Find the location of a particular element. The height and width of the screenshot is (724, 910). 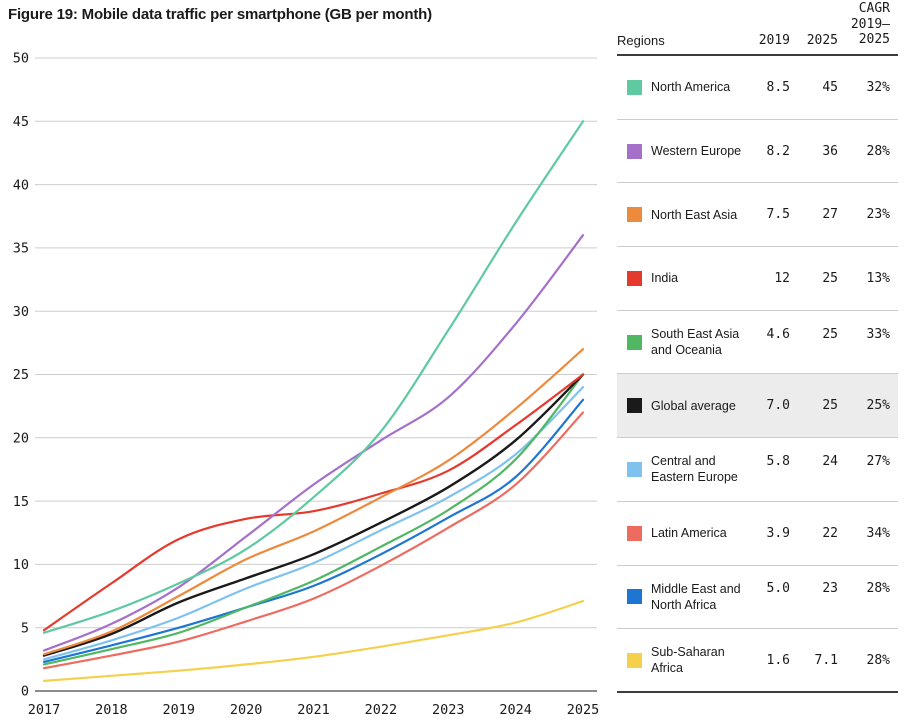

header-2019: 2019 is located at coordinates (774, 40).